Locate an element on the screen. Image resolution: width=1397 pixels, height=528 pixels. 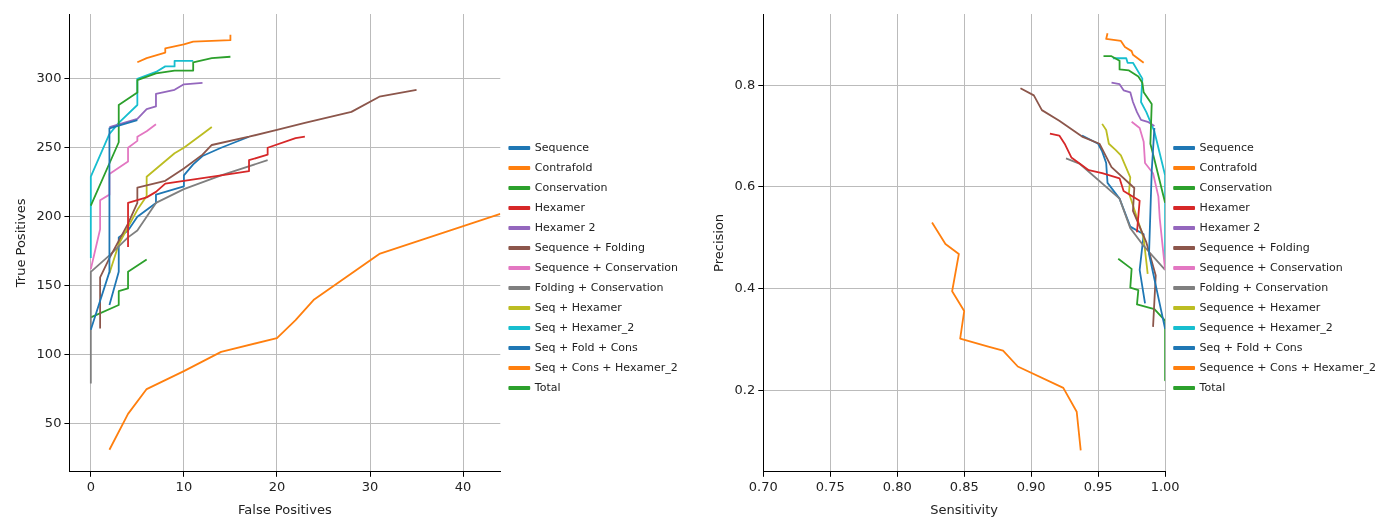
legend-label: Sequence + Hexamer_2 is located at coordinates (1266, 327).